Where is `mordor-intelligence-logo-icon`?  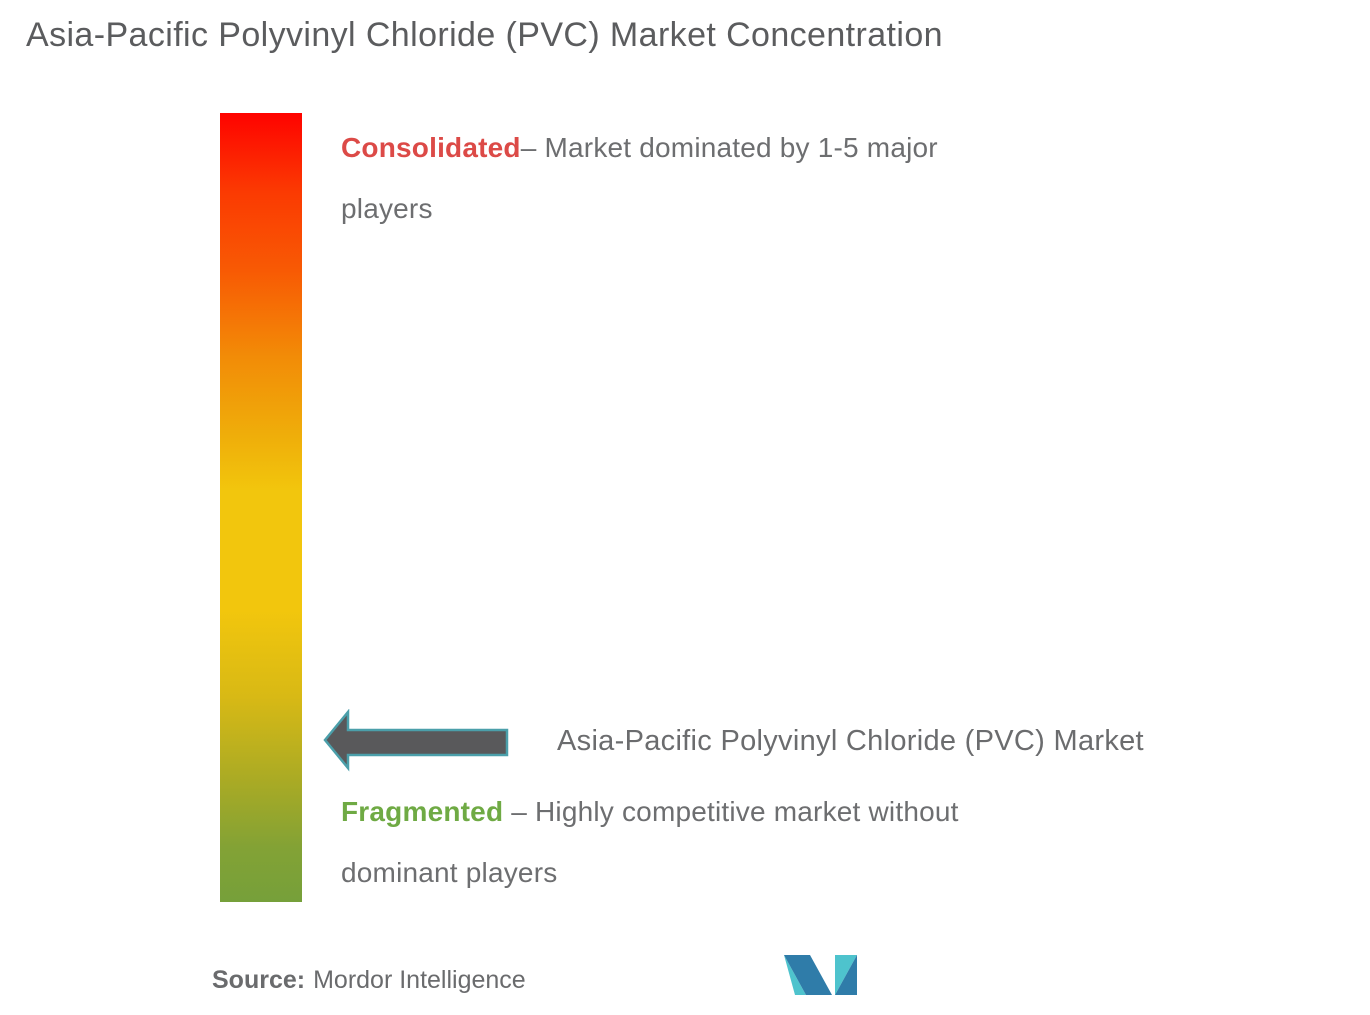
mordor-intelligence-logo-icon is located at coordinates (820, 975).